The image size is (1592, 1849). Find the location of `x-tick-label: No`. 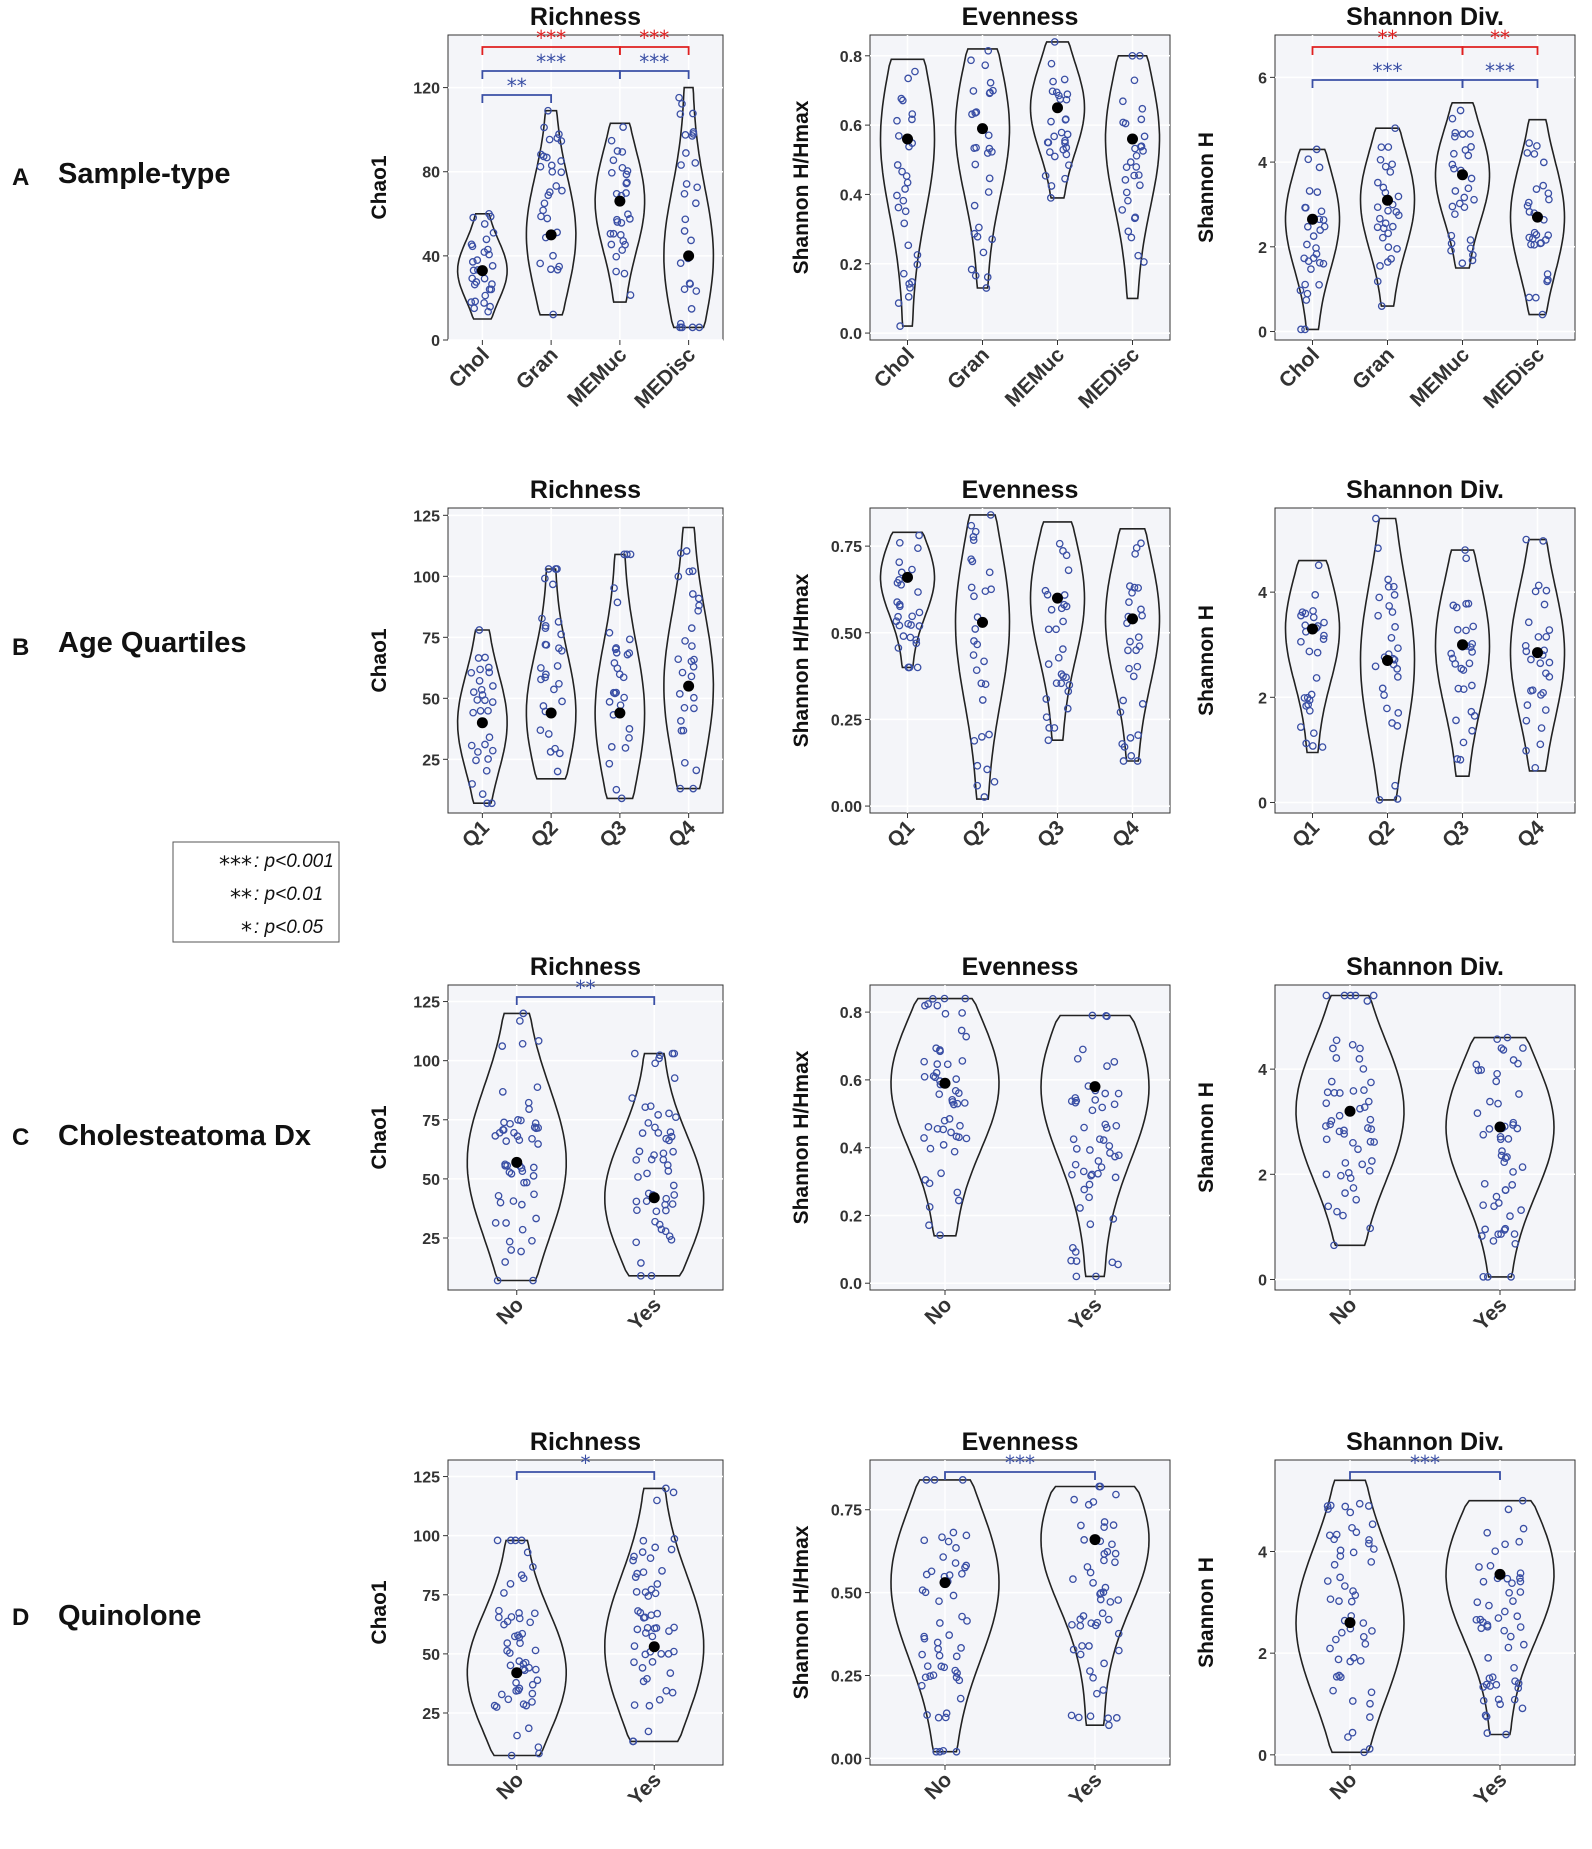

x-tick-label: No is located at coordinates (1343, 1311).